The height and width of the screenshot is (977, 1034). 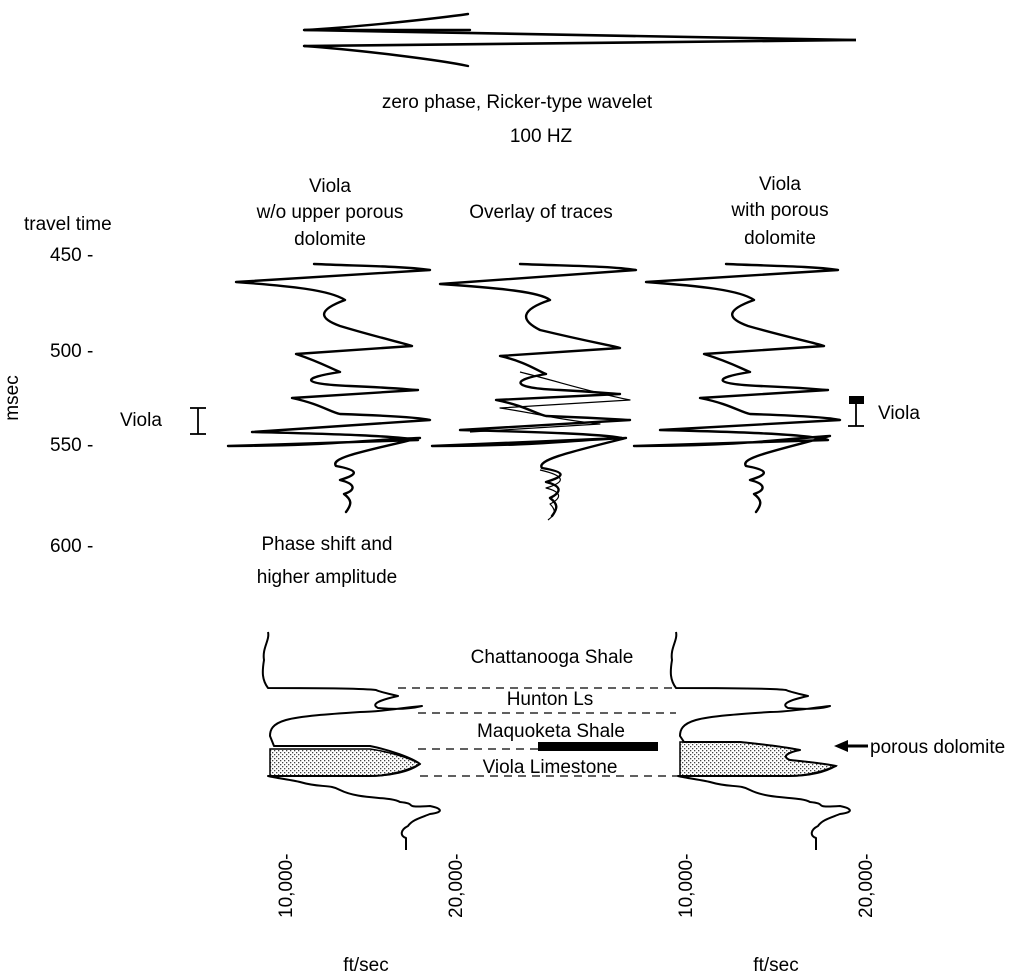 What do you see at coordinates (71, 546) in the screenshot?
I see `tick-600: 600 -` at bounding box center [71, 546].